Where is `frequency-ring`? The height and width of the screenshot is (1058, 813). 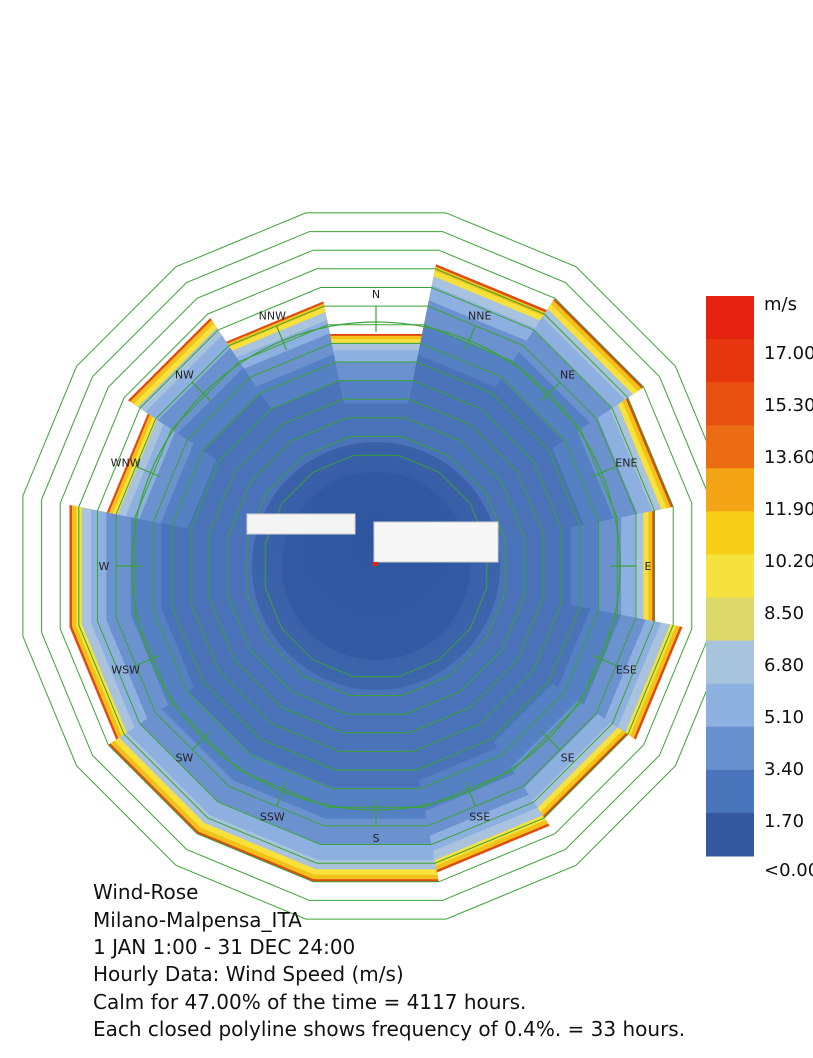 frequency-ring is located at coordinates (376, 566).